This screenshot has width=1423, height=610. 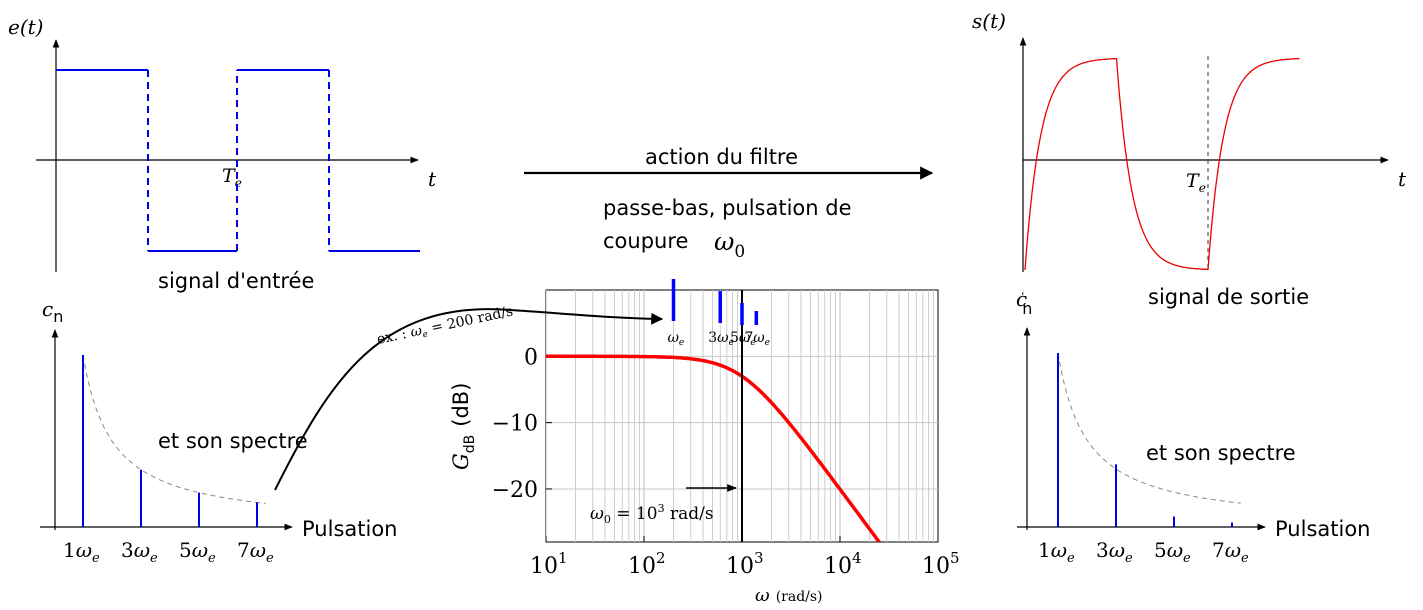 I want to click on output-spectrum-bars, so click(x=1145, y=440).